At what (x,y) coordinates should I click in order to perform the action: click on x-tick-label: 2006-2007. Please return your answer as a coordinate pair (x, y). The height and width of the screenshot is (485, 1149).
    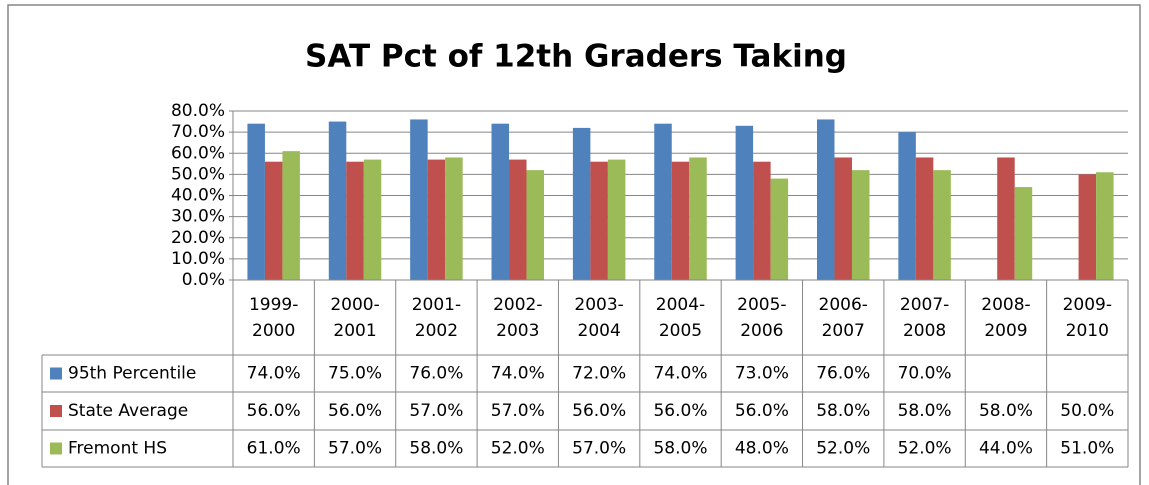
    Looking at the image, I should click on (843, 318).